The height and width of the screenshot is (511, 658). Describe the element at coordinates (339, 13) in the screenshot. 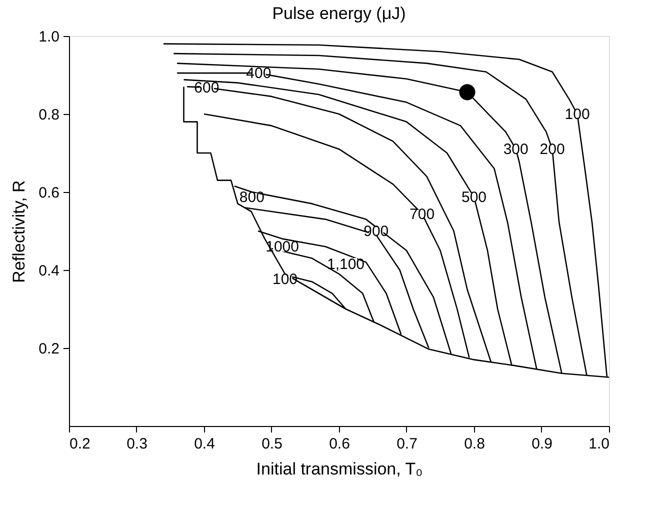

I see `chart-title: Pulse energy (μJ)` at that location.